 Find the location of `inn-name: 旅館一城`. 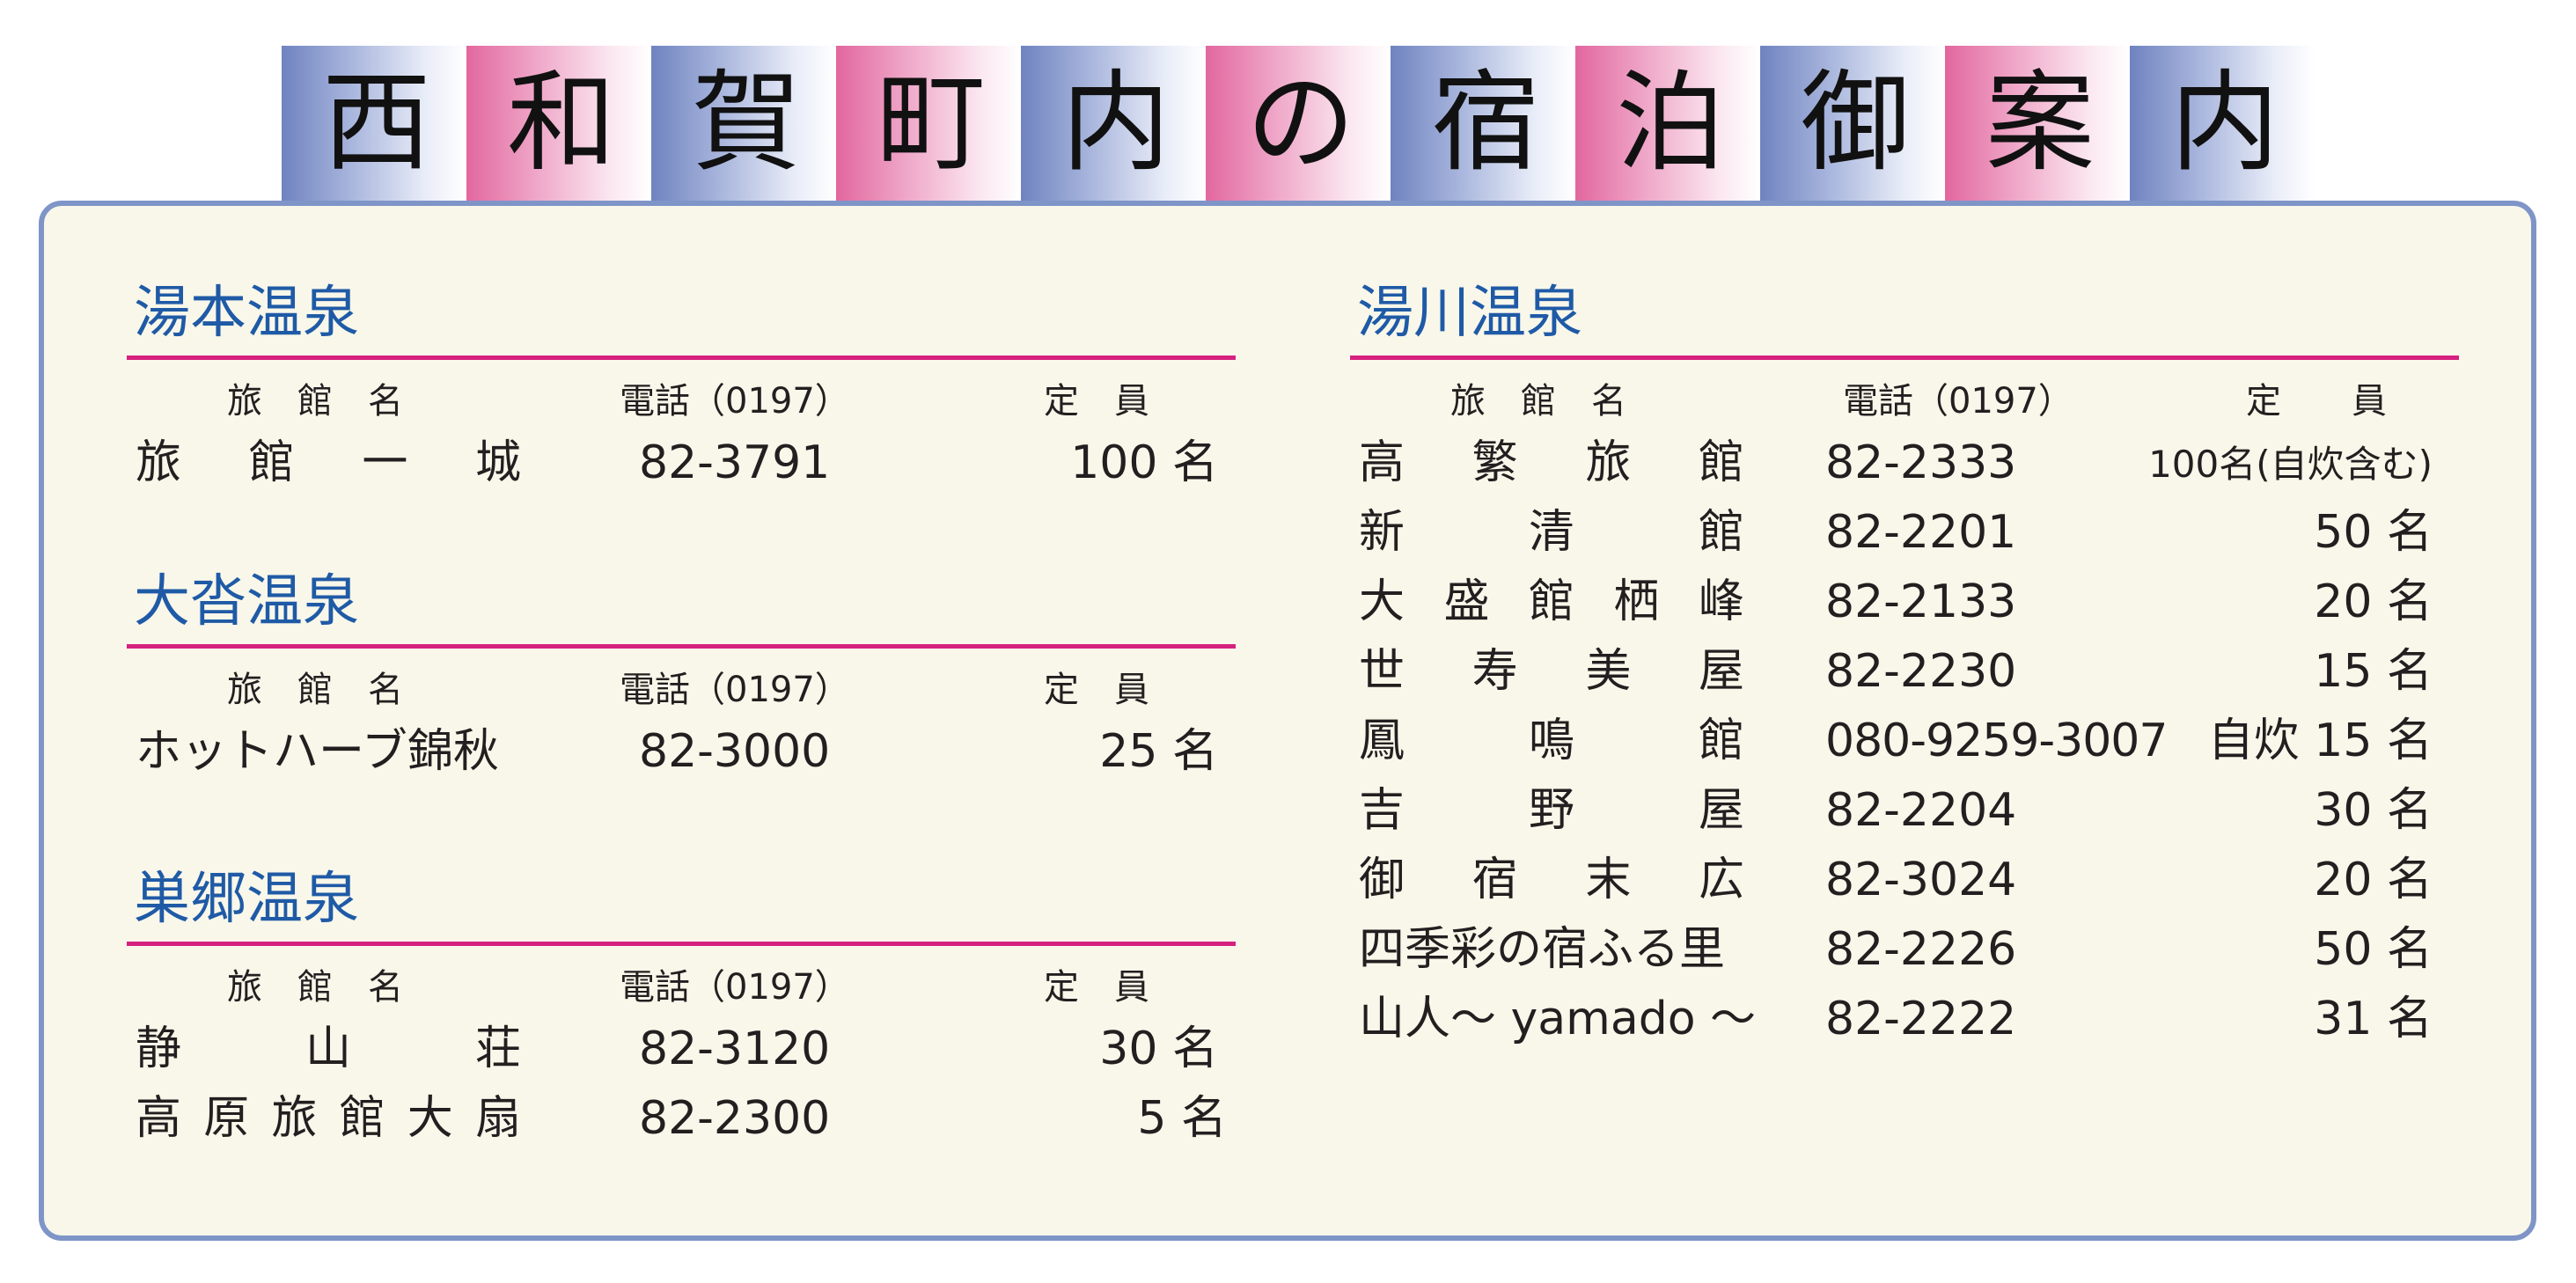

inn-name: 旅館一城 is located at coordinates (328, 462).